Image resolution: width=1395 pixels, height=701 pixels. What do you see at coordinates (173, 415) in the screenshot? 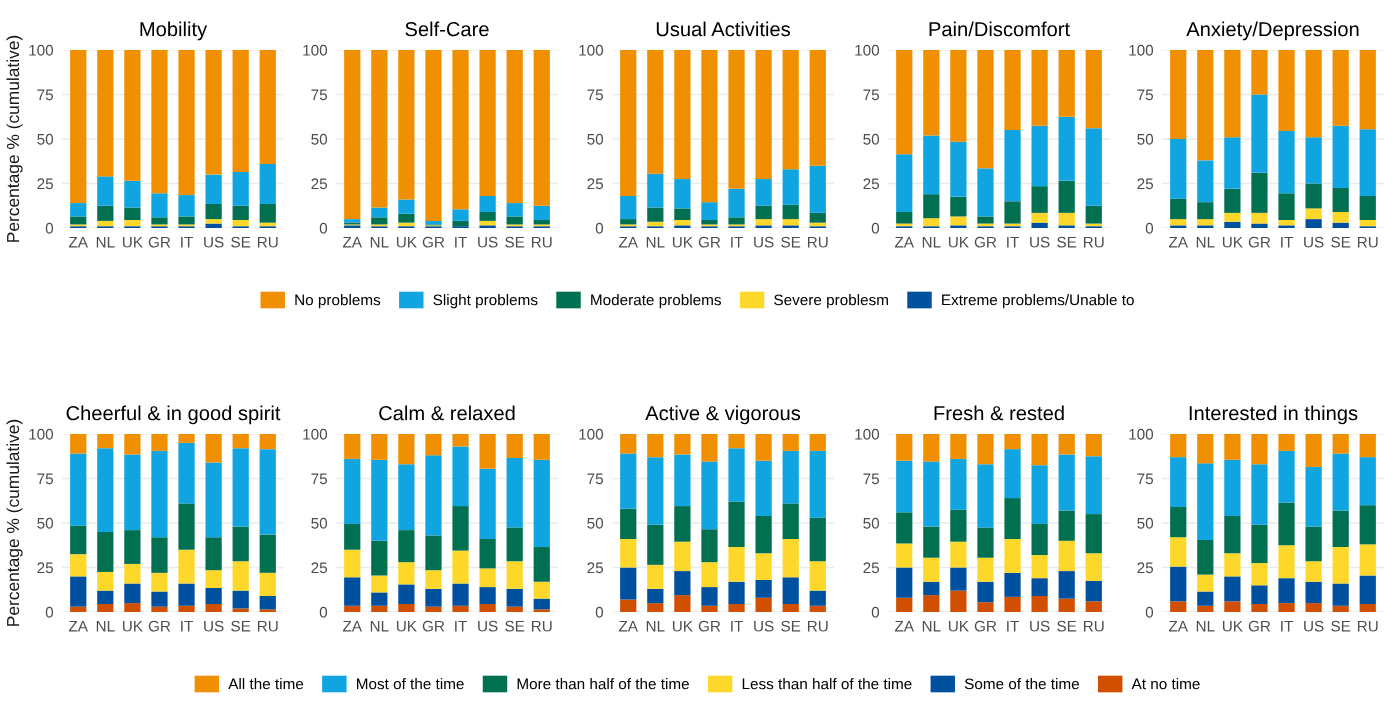
I see `chart-title: Cheerful & in good spirit` at bounding box center [173, 415].